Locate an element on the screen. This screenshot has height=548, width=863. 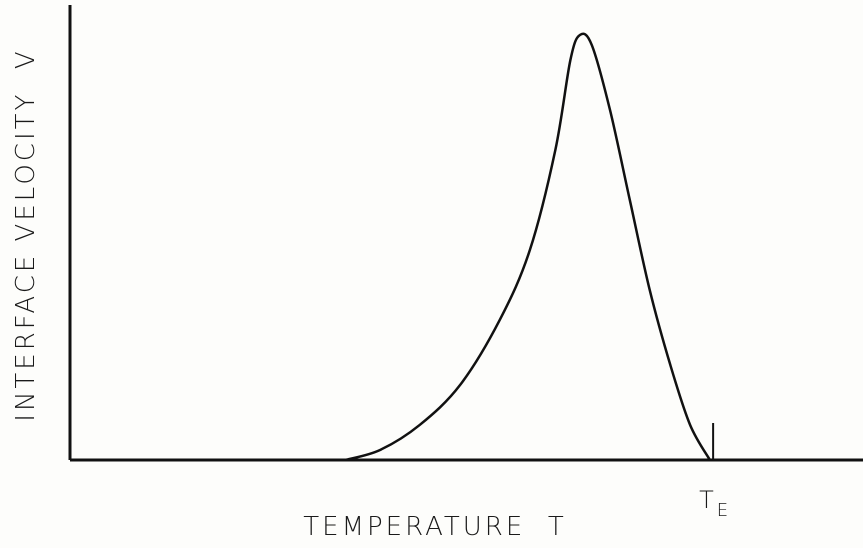
annotation-text: T is located at coordinates (708, 500).